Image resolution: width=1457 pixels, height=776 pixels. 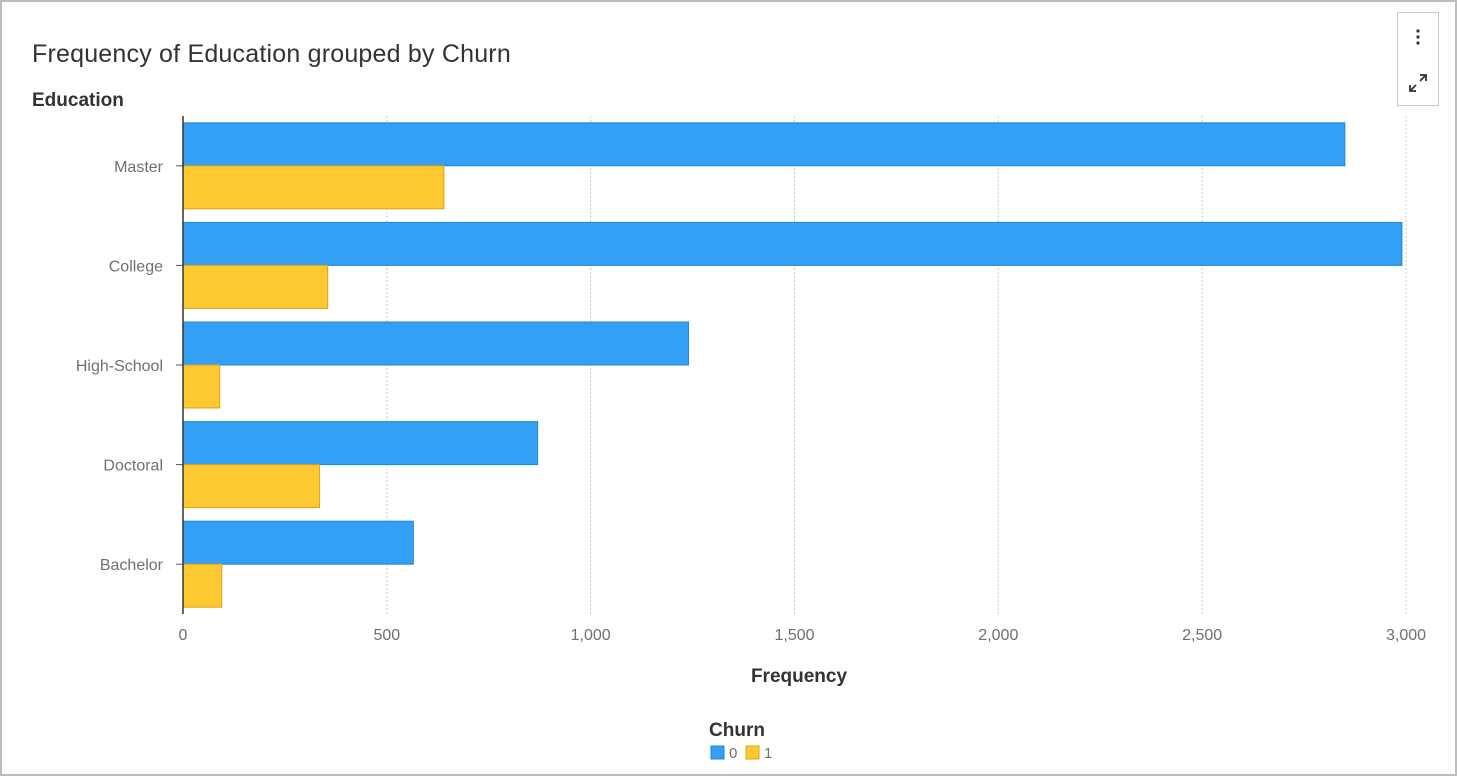 I want to click on y-tick-label: High-School, so click(x=119, y=366).